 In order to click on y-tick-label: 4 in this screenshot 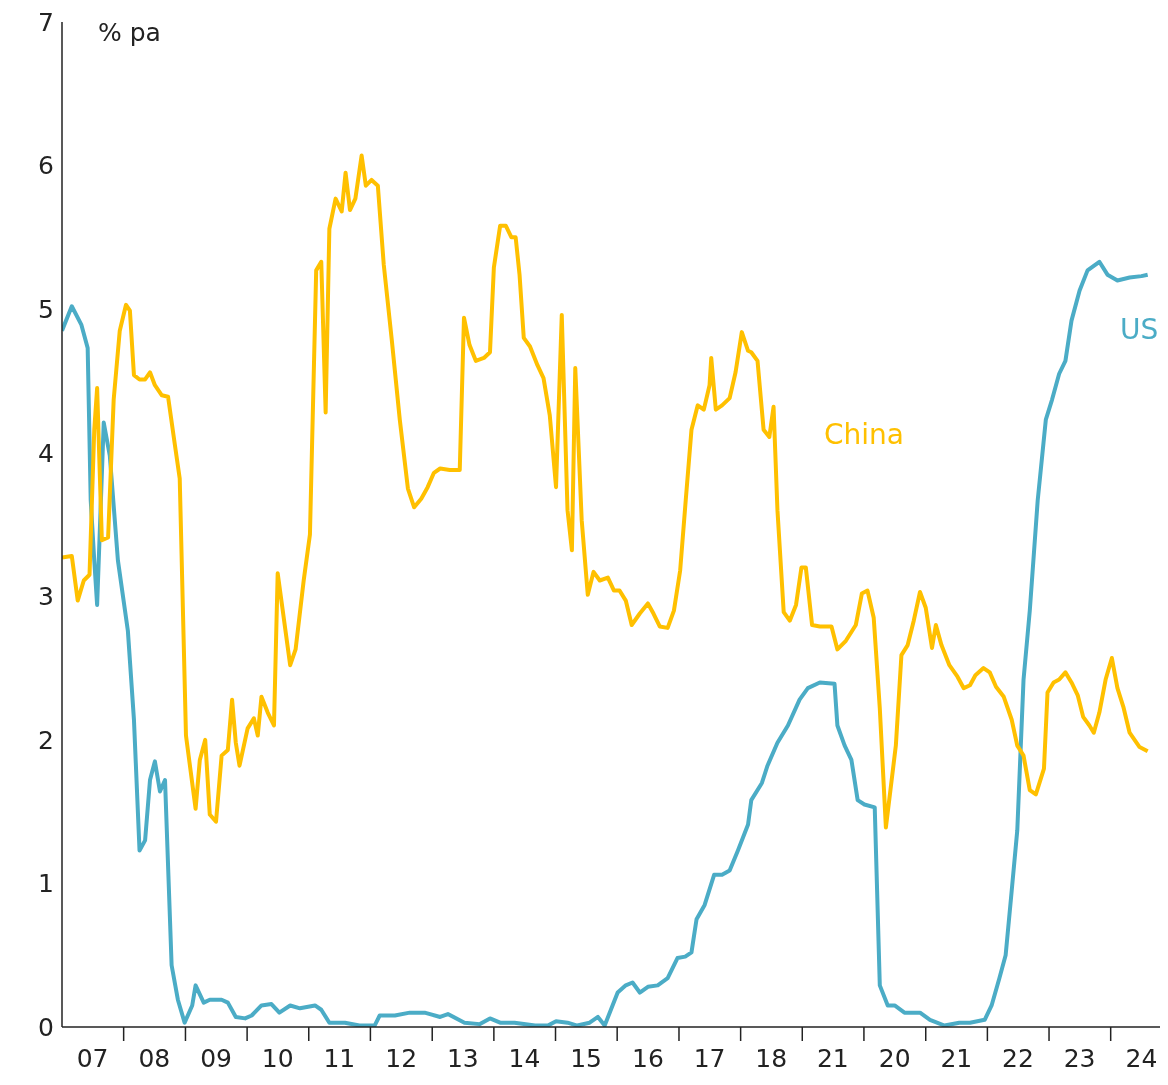, I will do `click(46, 453)`.